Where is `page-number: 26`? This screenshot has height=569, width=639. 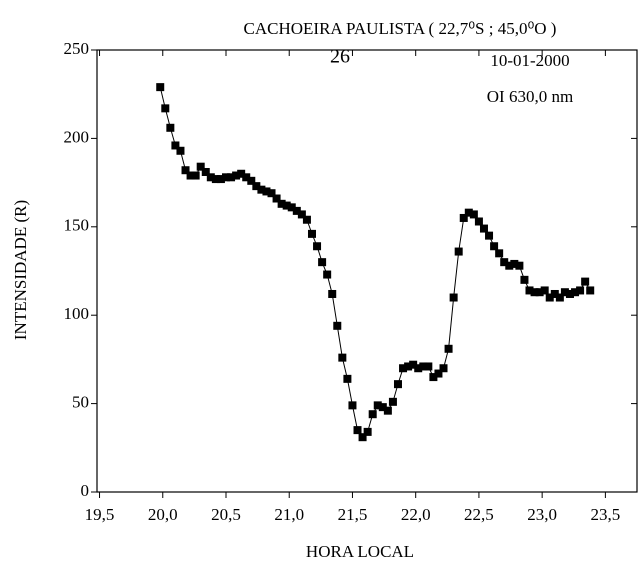
page-number: 26 is located at coordinates (340, 57).